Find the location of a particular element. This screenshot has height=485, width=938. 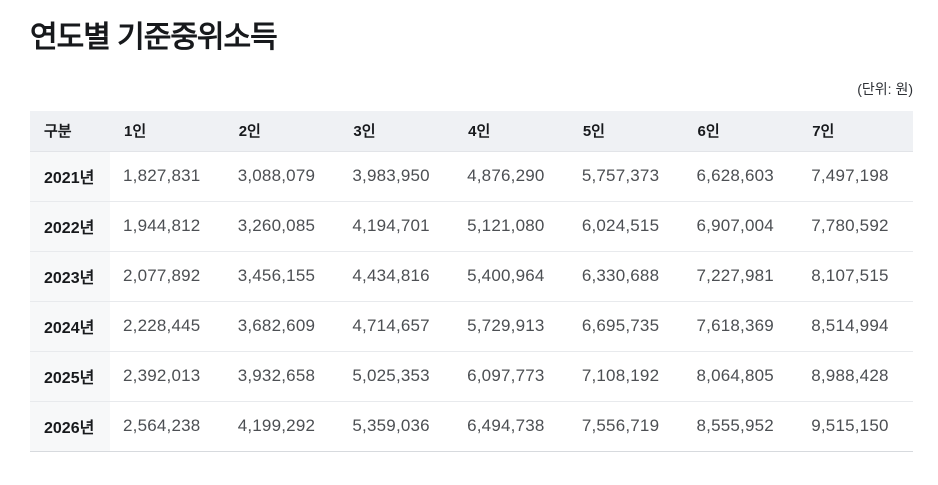

value-cell: 4,876,290 is located at coordinates (511, 176).